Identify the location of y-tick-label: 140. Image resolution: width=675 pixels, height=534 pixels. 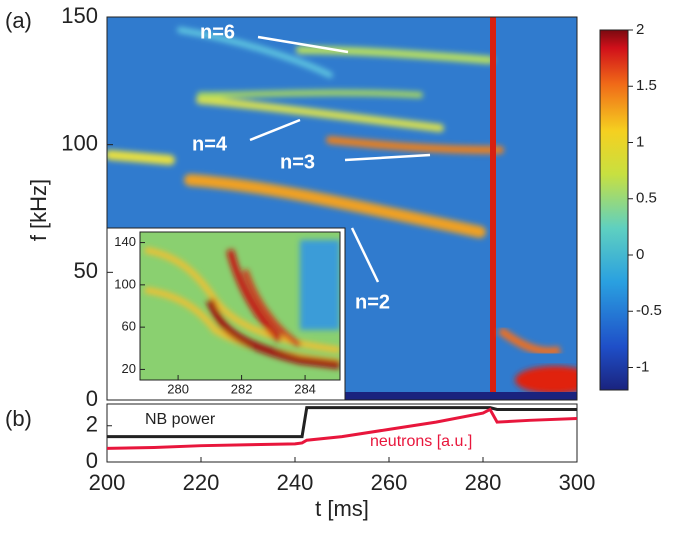
(125, 241).